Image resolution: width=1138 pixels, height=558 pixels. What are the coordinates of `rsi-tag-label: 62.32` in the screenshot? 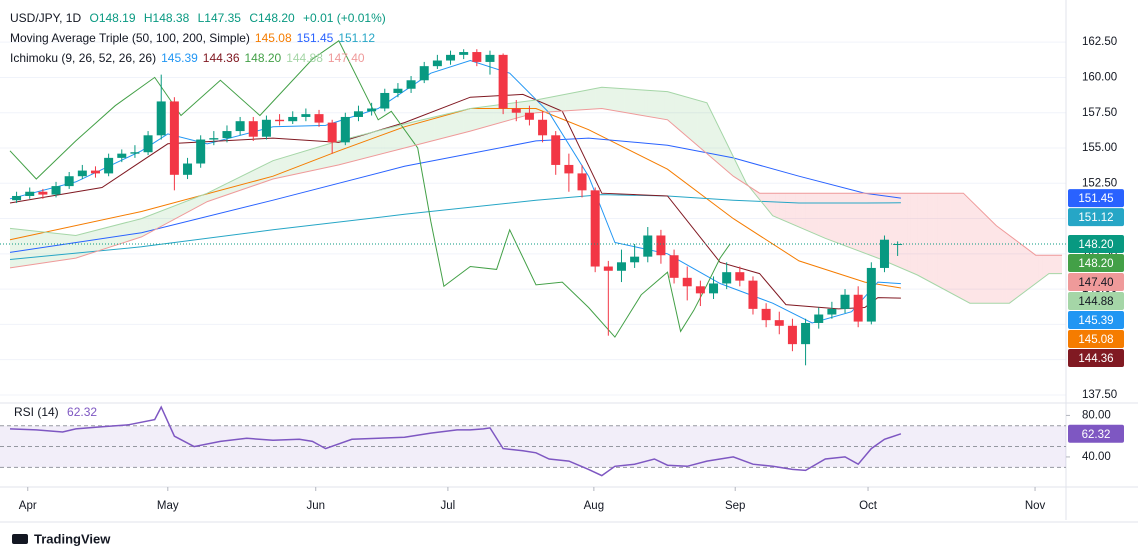 It's located at (1096, 435).